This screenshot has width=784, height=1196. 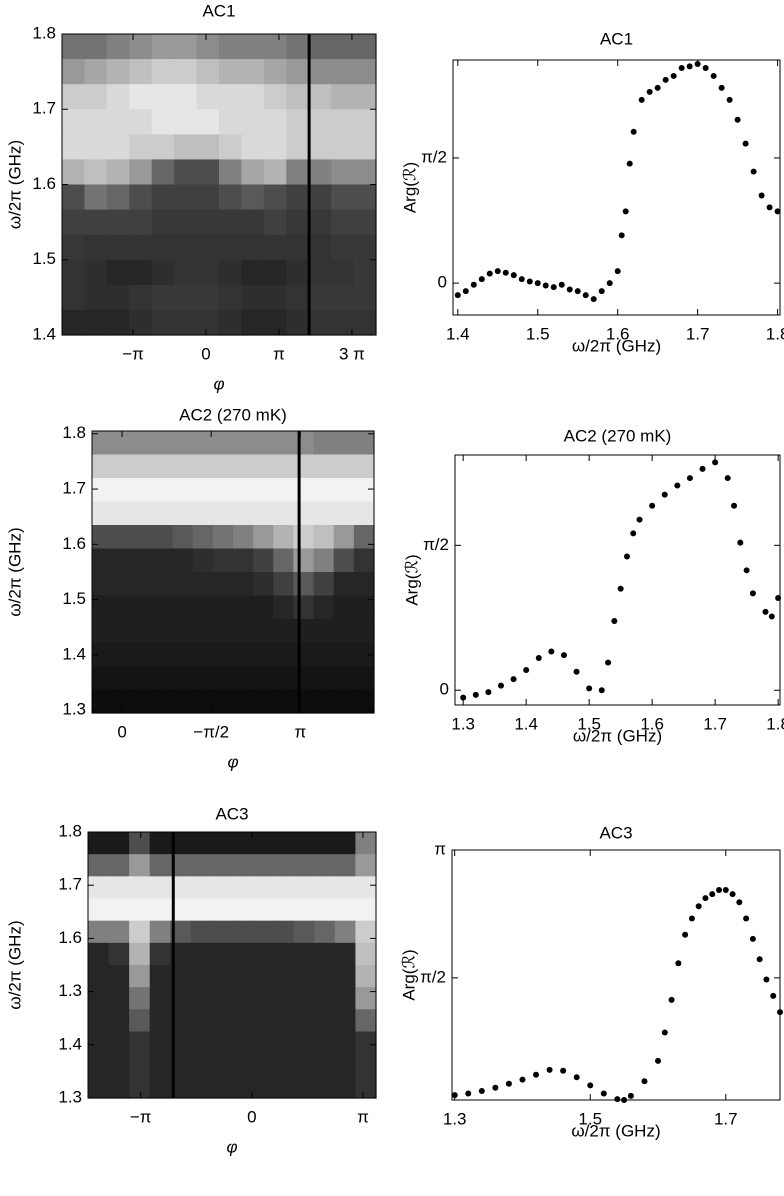 I want to click on x-tick-label: 1.8, so click(x=775, y=723).